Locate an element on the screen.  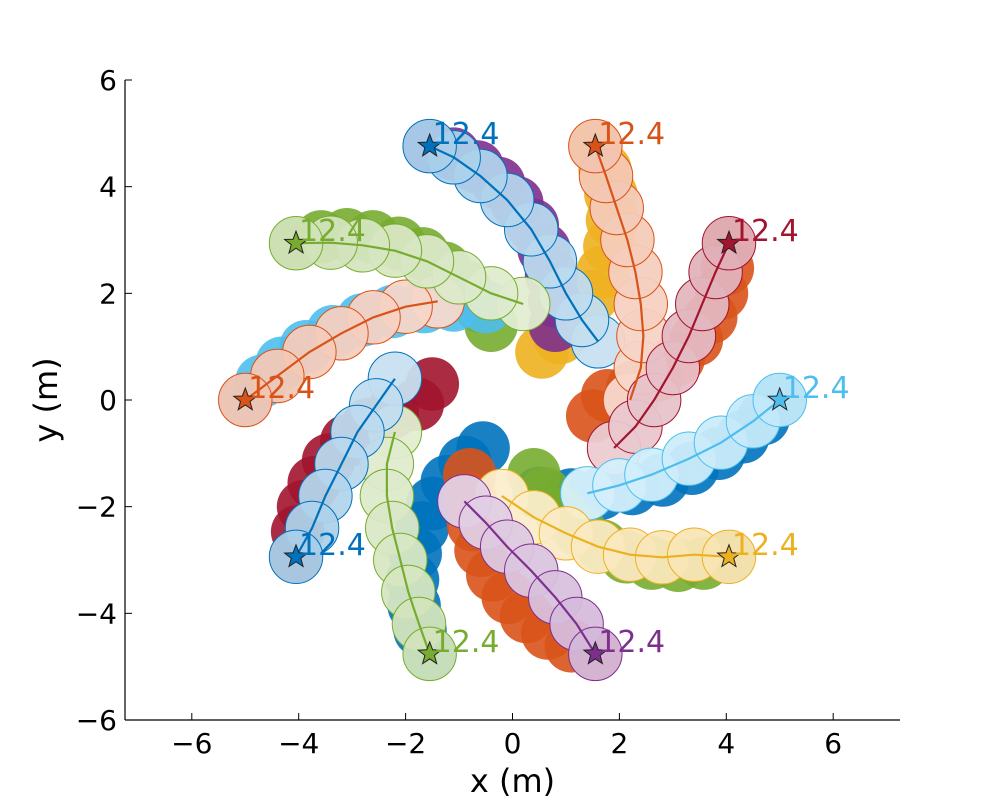
x-axis-ticks: −6 −4 −2 0 2 4 6 is located at coordinates (506, 736).